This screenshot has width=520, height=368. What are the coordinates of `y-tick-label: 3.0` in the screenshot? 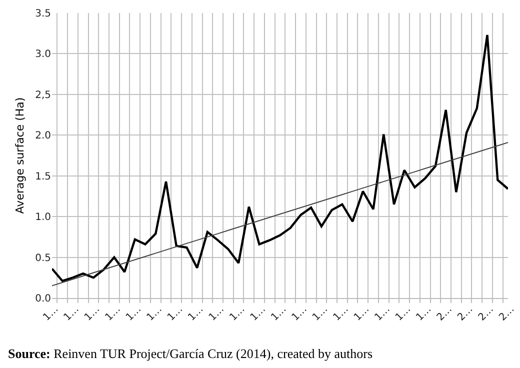 It's located at (43, 54).